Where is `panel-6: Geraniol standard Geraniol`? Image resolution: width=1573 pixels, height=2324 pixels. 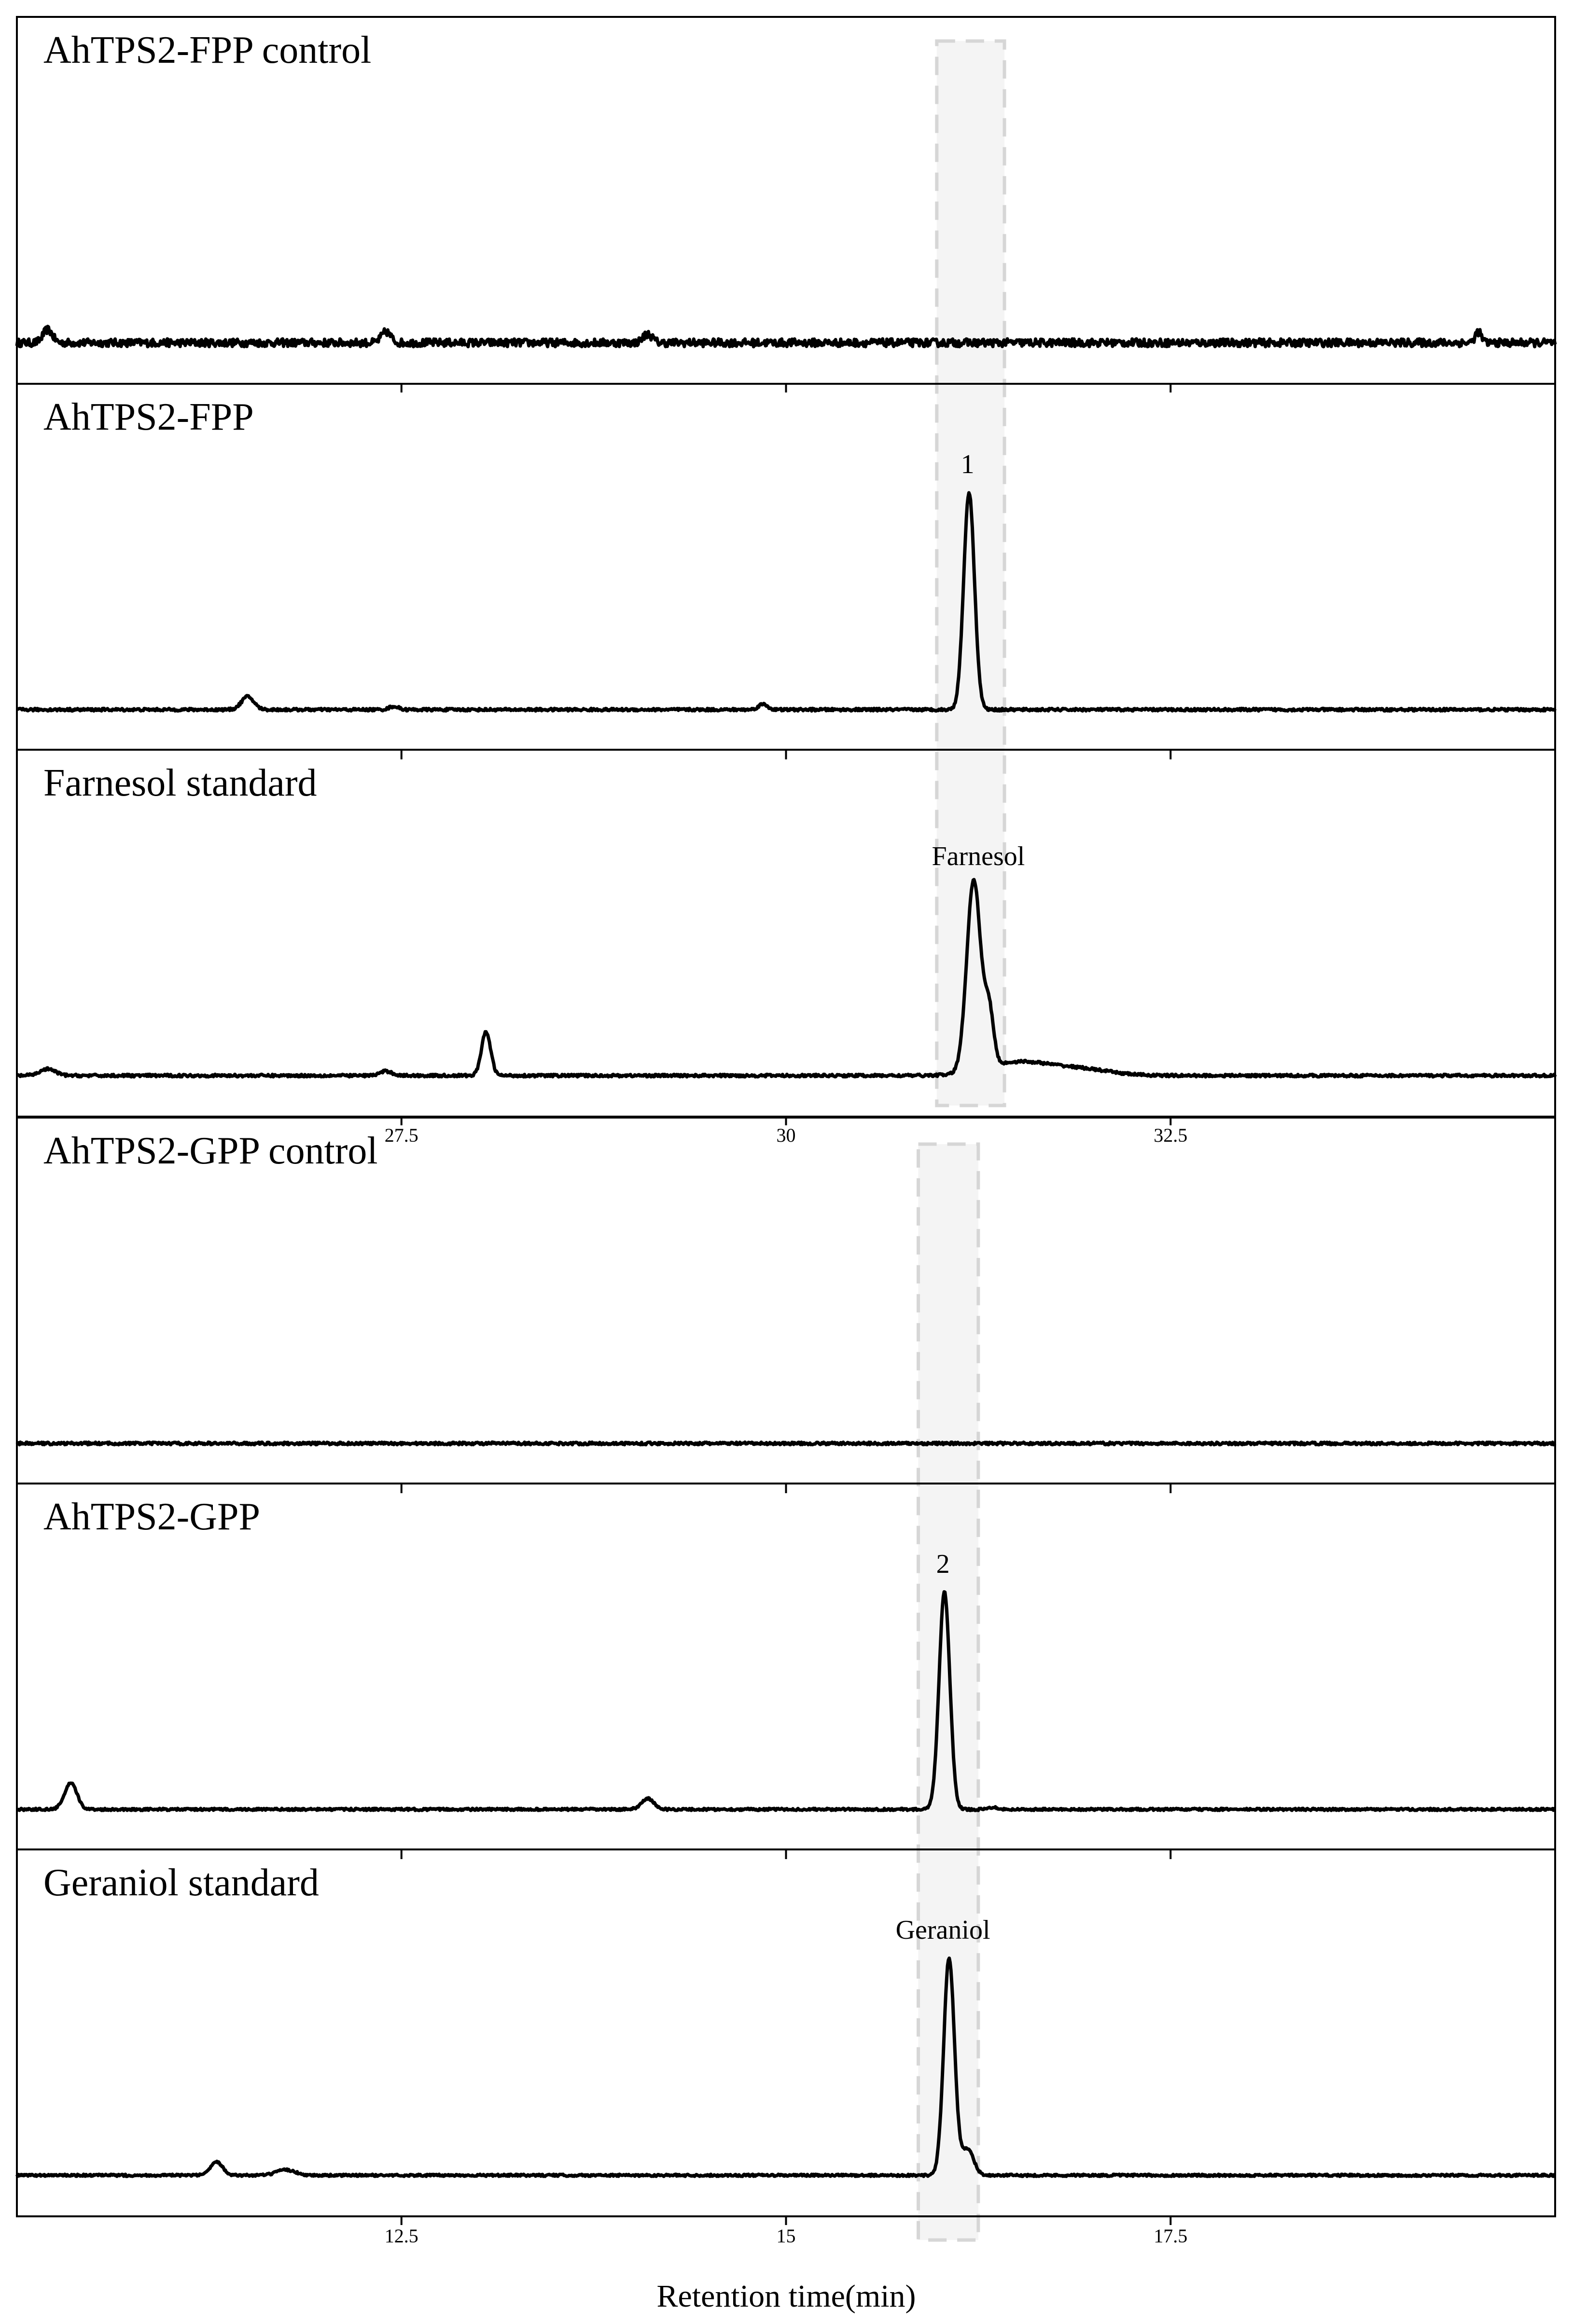 panel-6: Geraniol standard Geraniol is located at coordinates (786, 2020).